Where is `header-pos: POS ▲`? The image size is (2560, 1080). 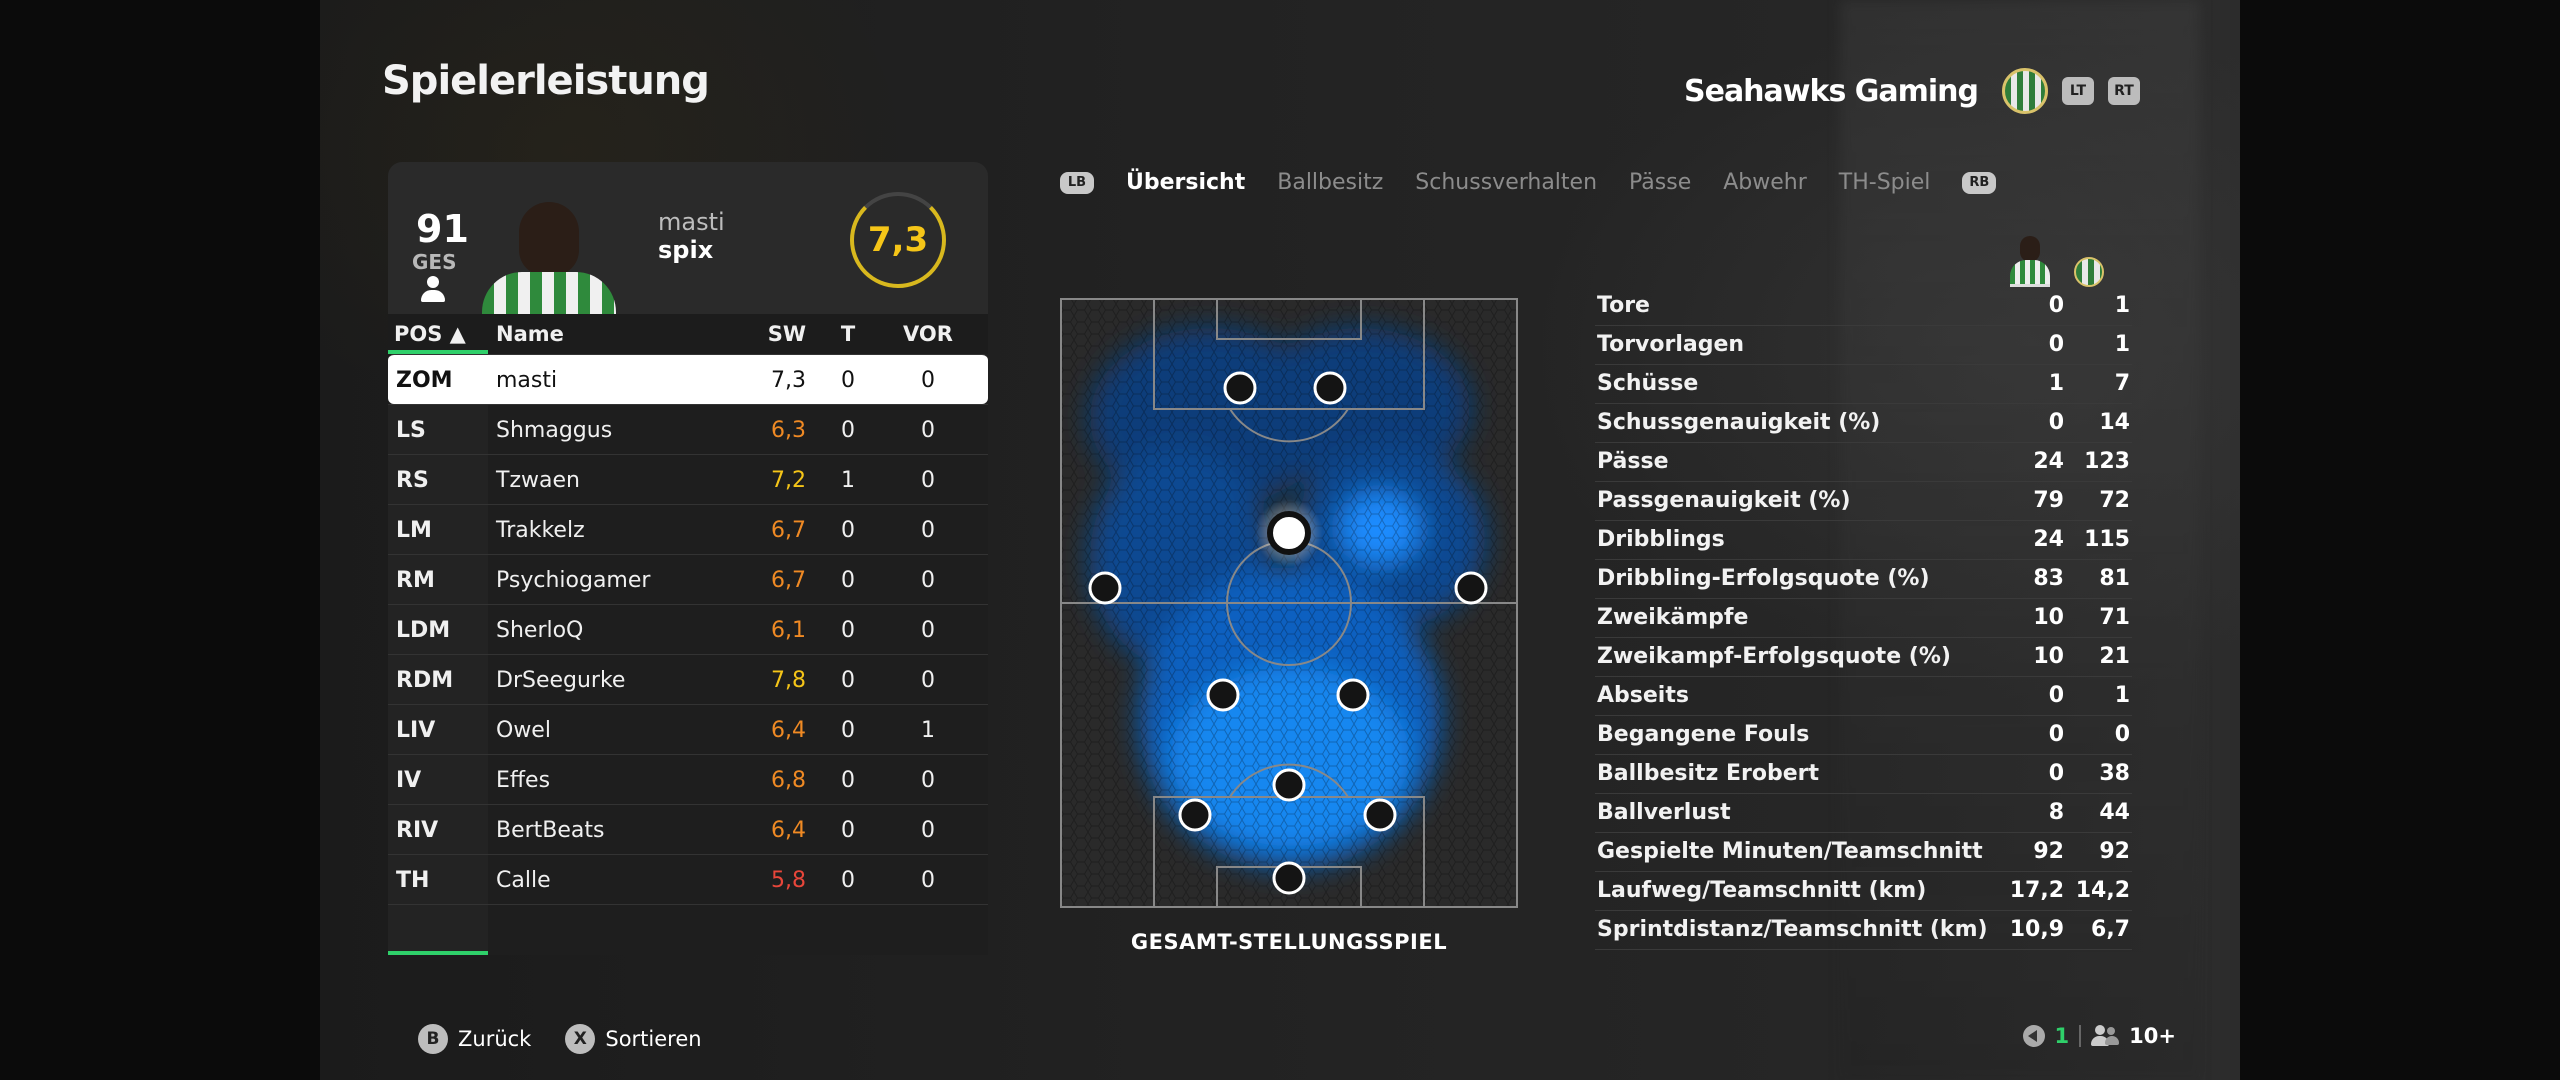
header-pos: POS ▲ is located at coordinates (430, 334).